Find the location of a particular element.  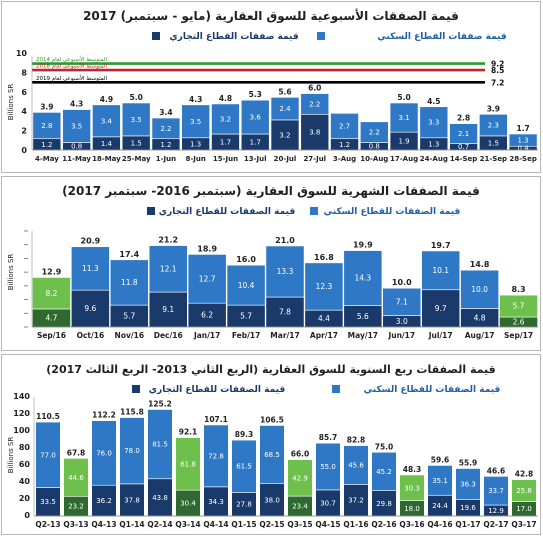

residential-value-label: 45.6 is located at coordinates (356, 465).